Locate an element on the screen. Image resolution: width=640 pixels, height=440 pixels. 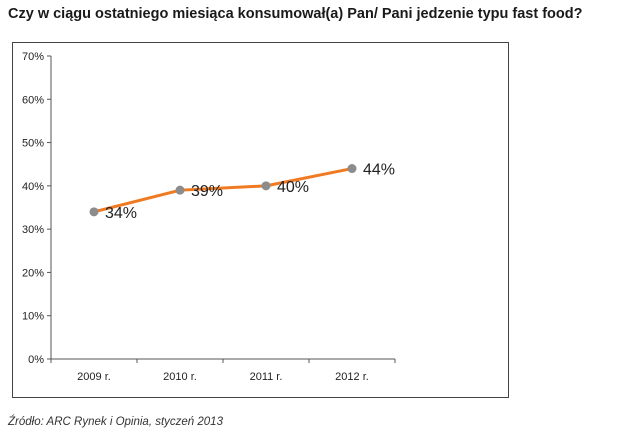
data-label: 39% is located at coordinates (207, 191).